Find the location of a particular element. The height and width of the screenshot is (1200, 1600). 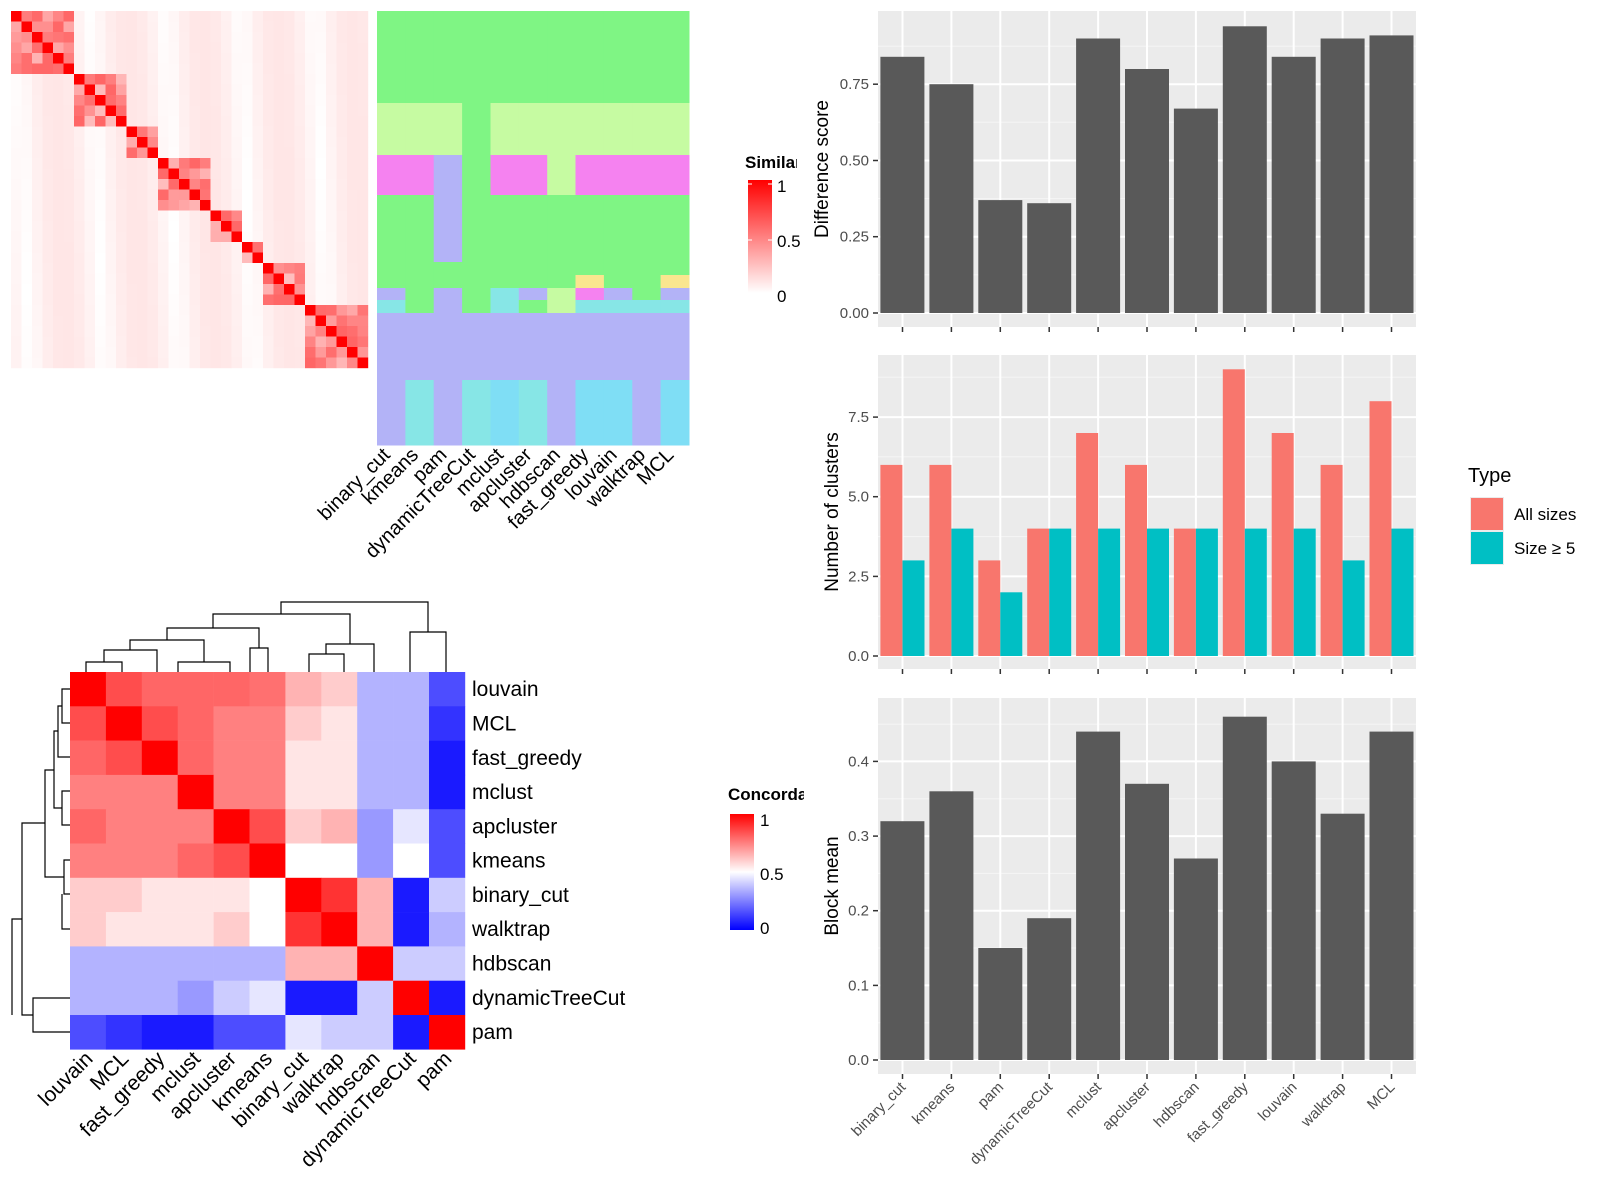

bar-pam is located at coordinates (1000, 1004).